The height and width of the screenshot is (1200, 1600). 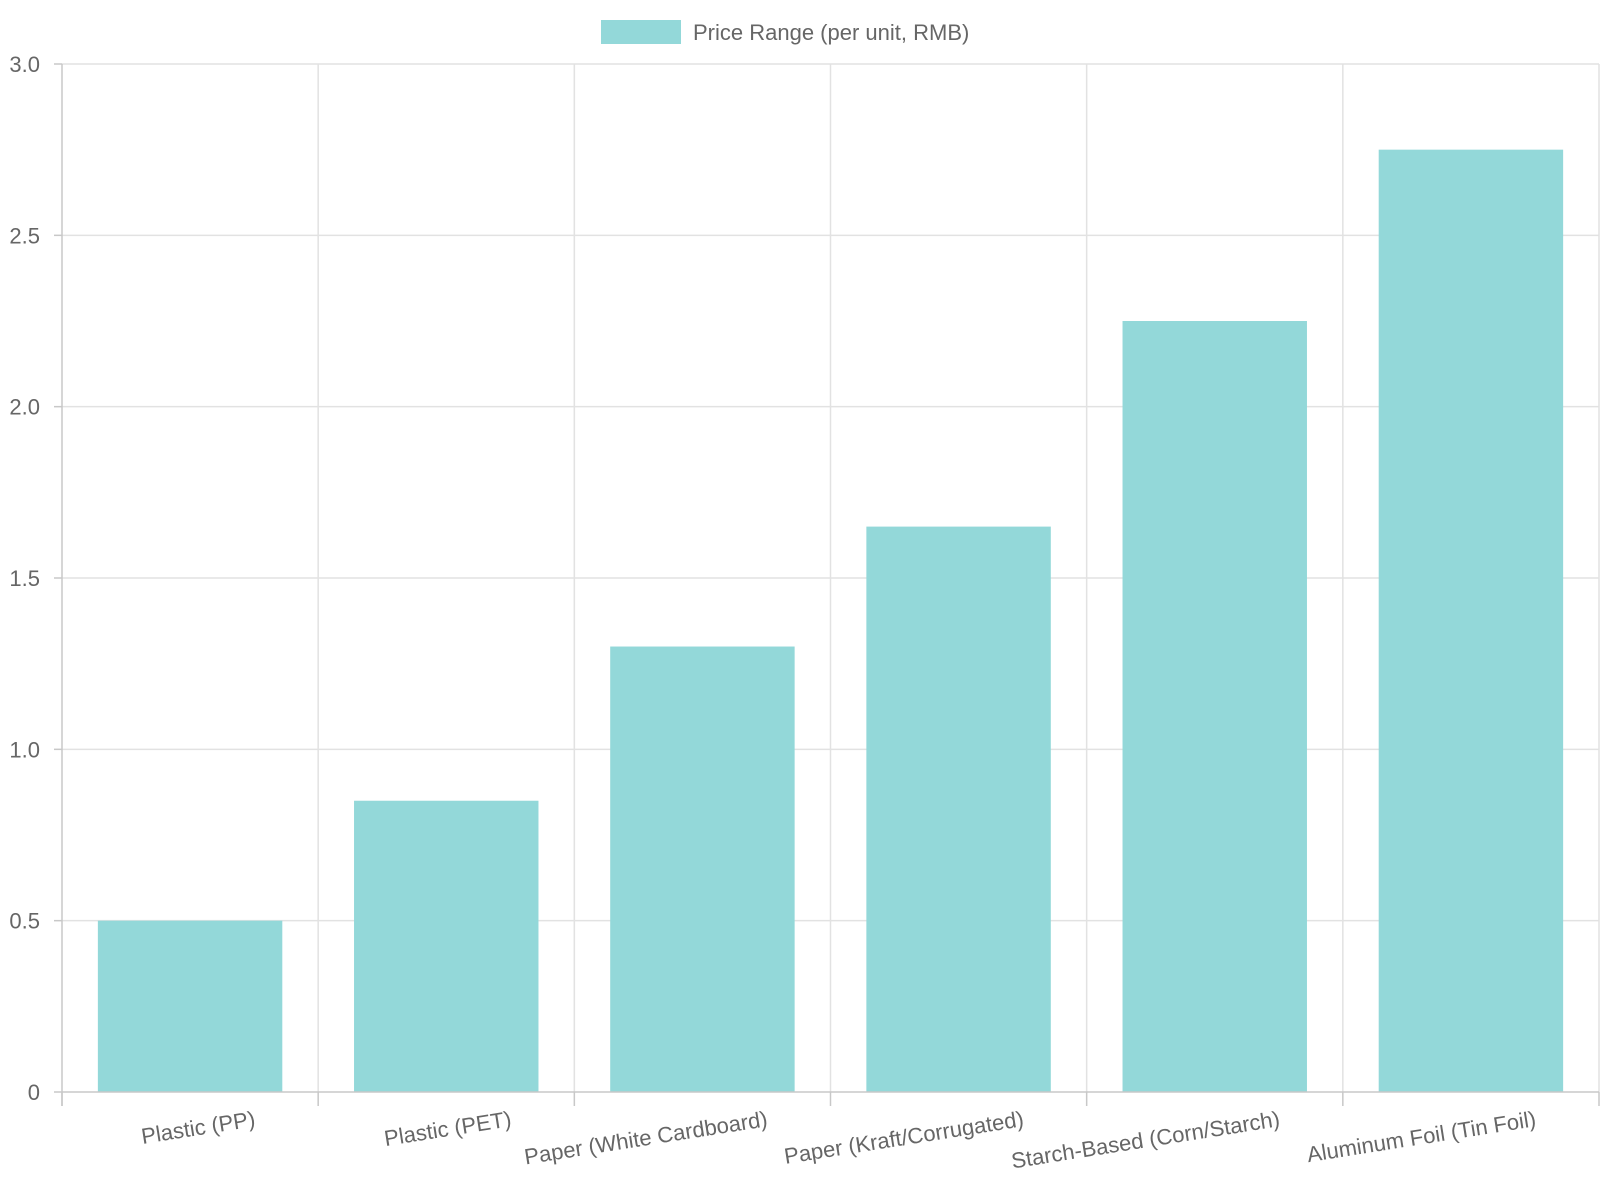 What do you see at coordinates (24, 64) in the screenshot?
I see `y-tick-label: 3.0` at bounding box center [24, 64].